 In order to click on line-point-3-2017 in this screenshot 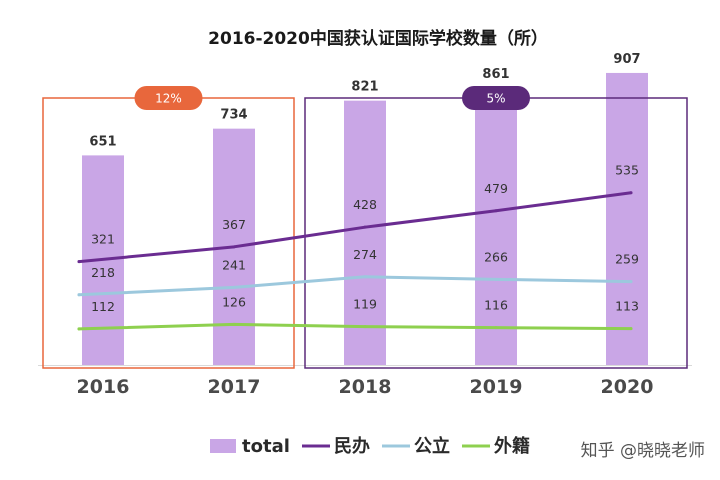, I will do `click(234, 324)`.